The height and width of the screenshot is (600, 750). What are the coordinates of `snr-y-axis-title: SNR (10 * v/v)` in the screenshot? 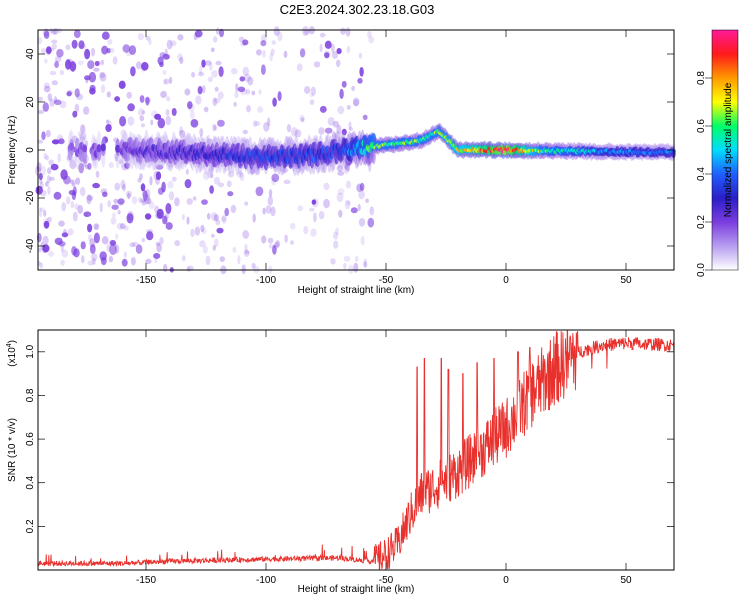 It's located at (12, 450).